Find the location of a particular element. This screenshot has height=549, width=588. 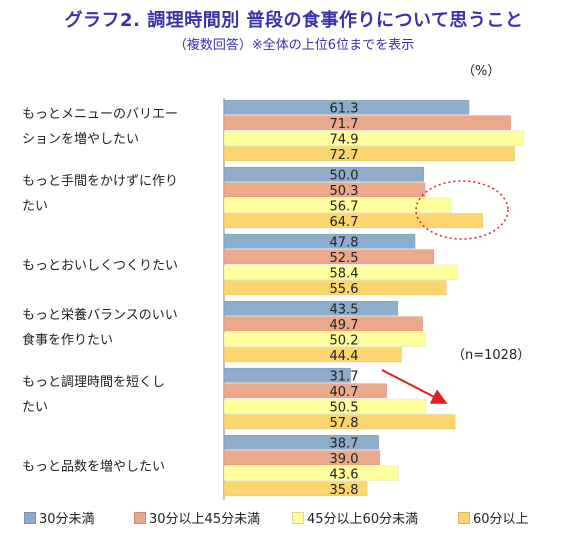

chart-title: グラフ2. 調理時間別 普段の食事作りについて思うこと is located at coordinates (294, 20).